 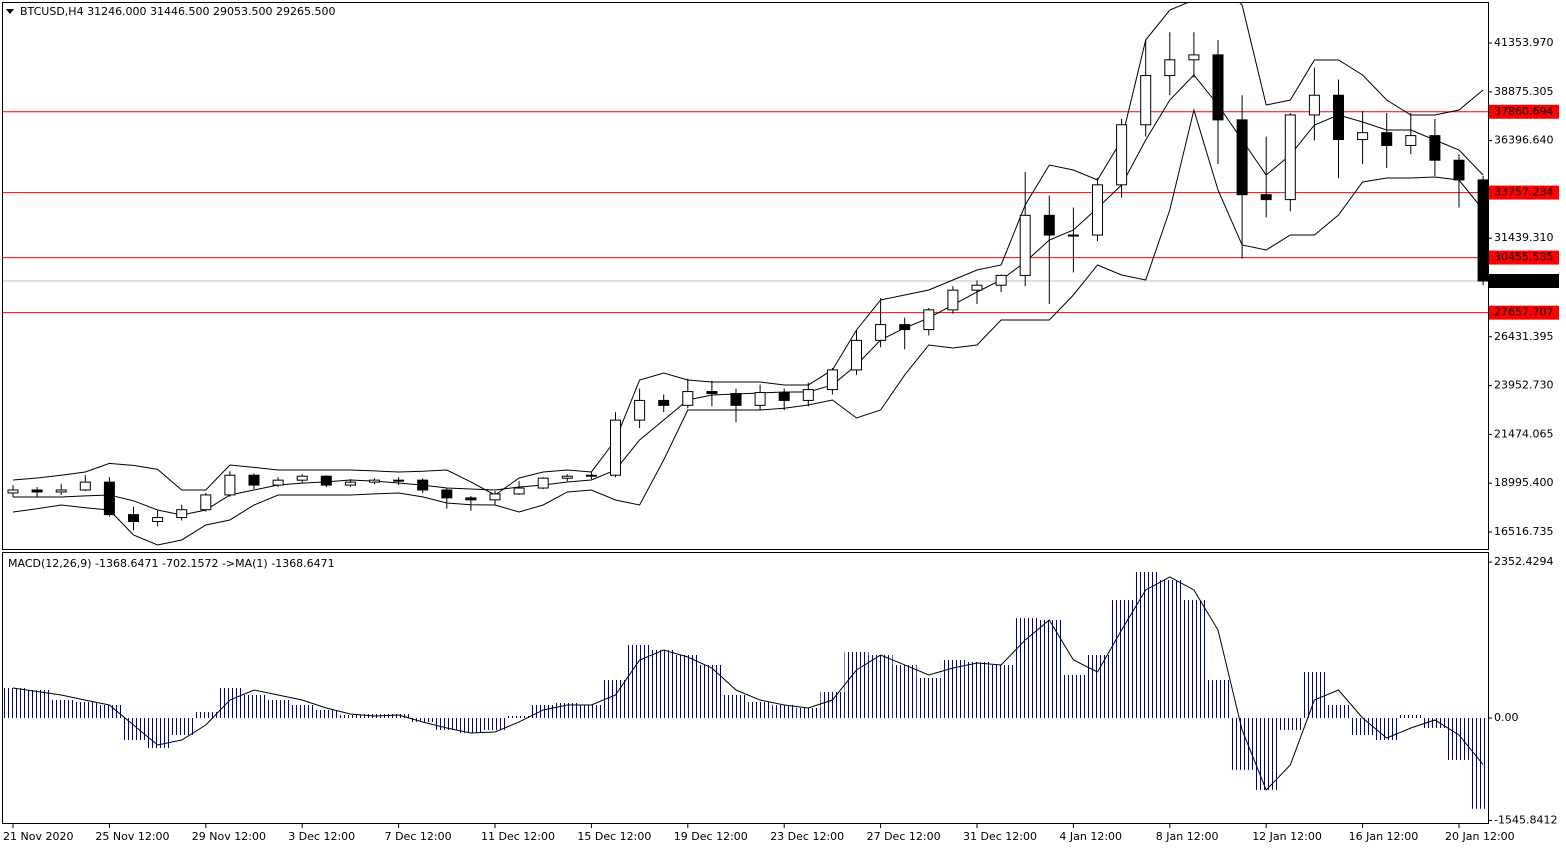 I want to click on y-tick-label: 21474.065, so click(x=1524, y=433).